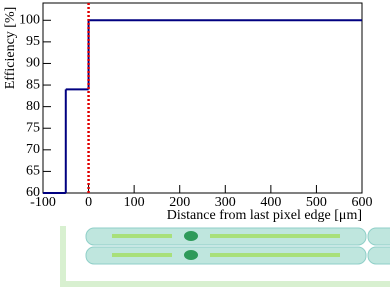 The width and height of the screenshot is (390, 307). Describe the element at coordinates (33, 41) in the screenshot. I see `y-tick-label: 95` at that location.